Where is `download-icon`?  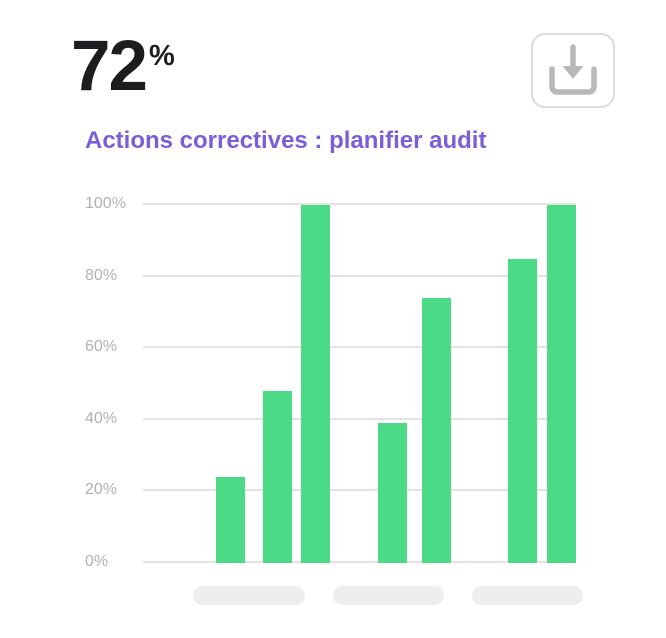 download-icon is located at coordinates (573, 70).